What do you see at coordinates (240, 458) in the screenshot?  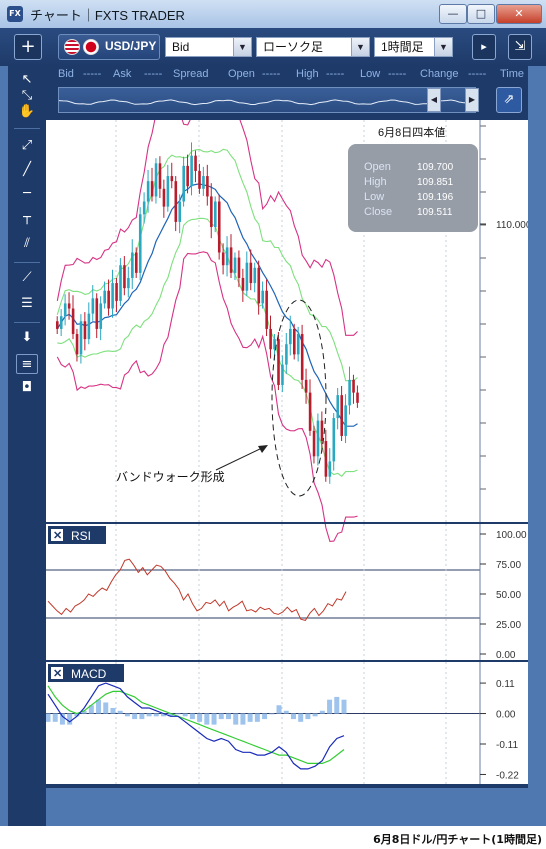 I see `annotation-arrow` at bounding box center [240, 458].